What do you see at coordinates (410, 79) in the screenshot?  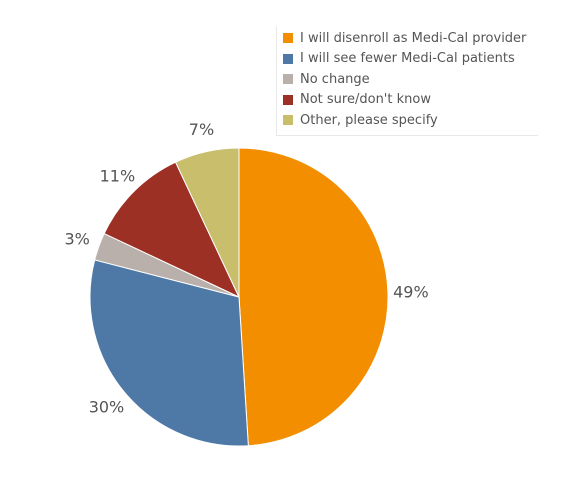 I see `legend-item: No change` at bounding box center [410, 79].